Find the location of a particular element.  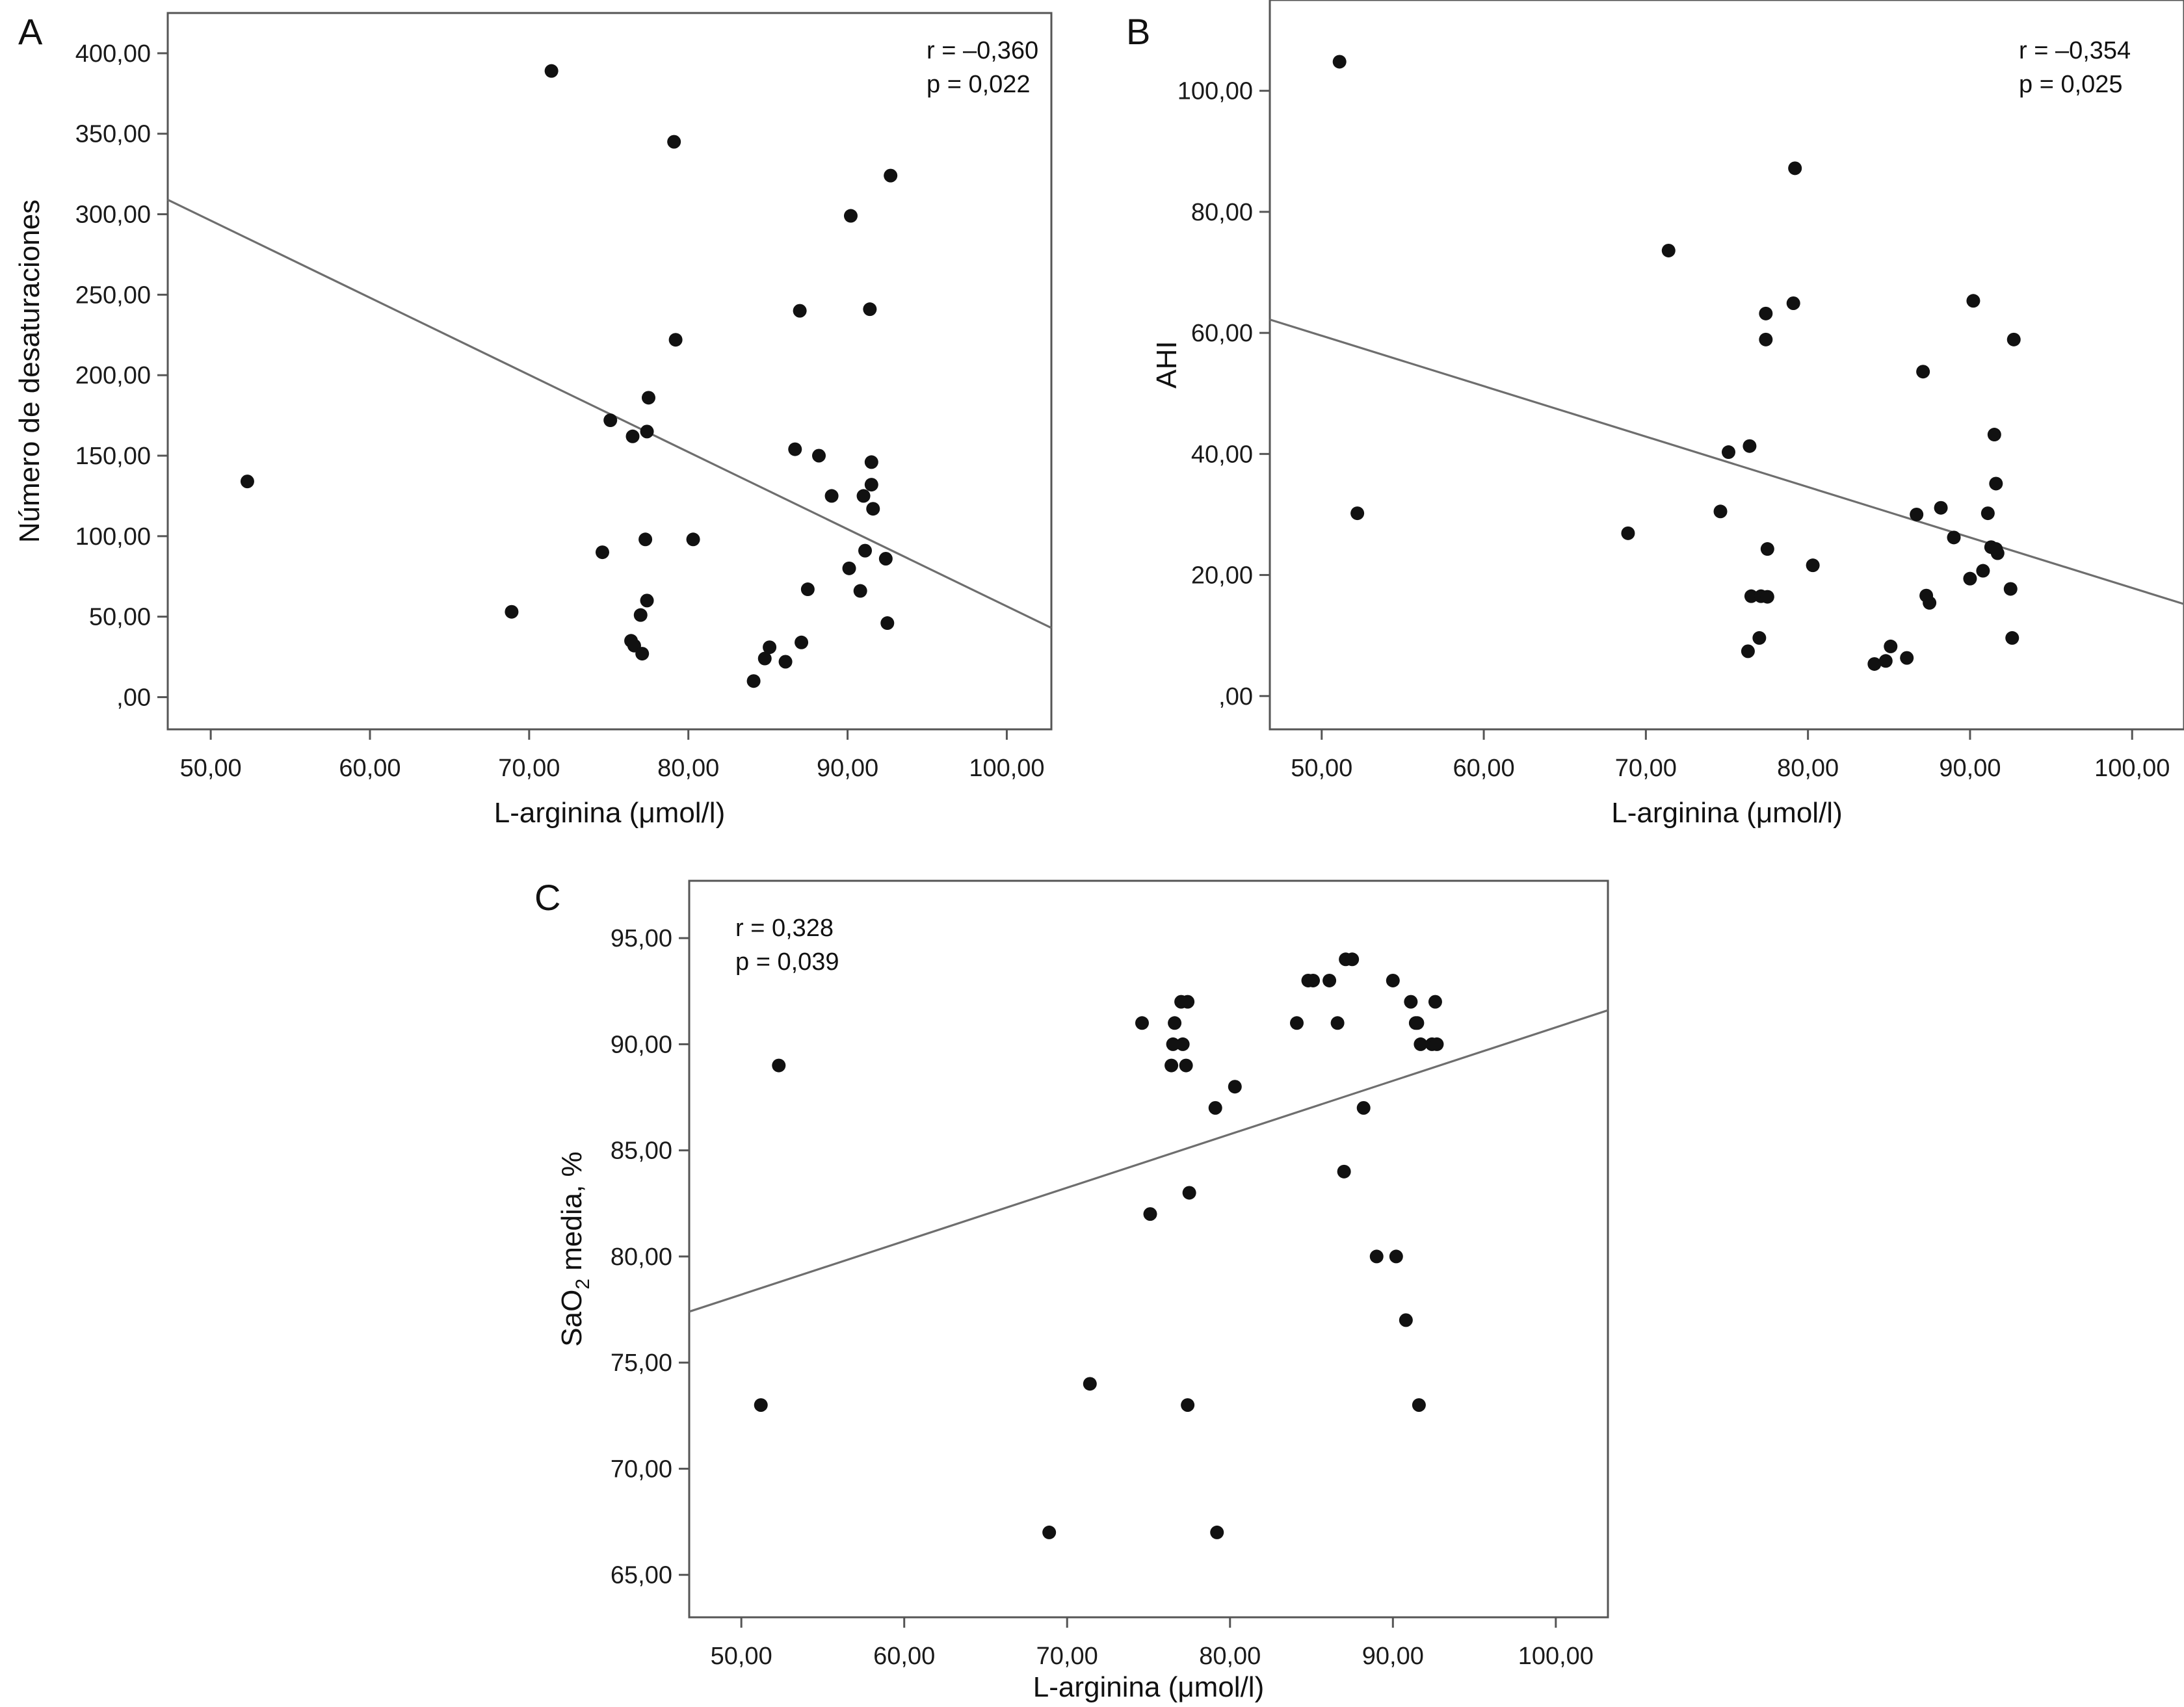

panel-letter: C is located at coordinates (547, 897).